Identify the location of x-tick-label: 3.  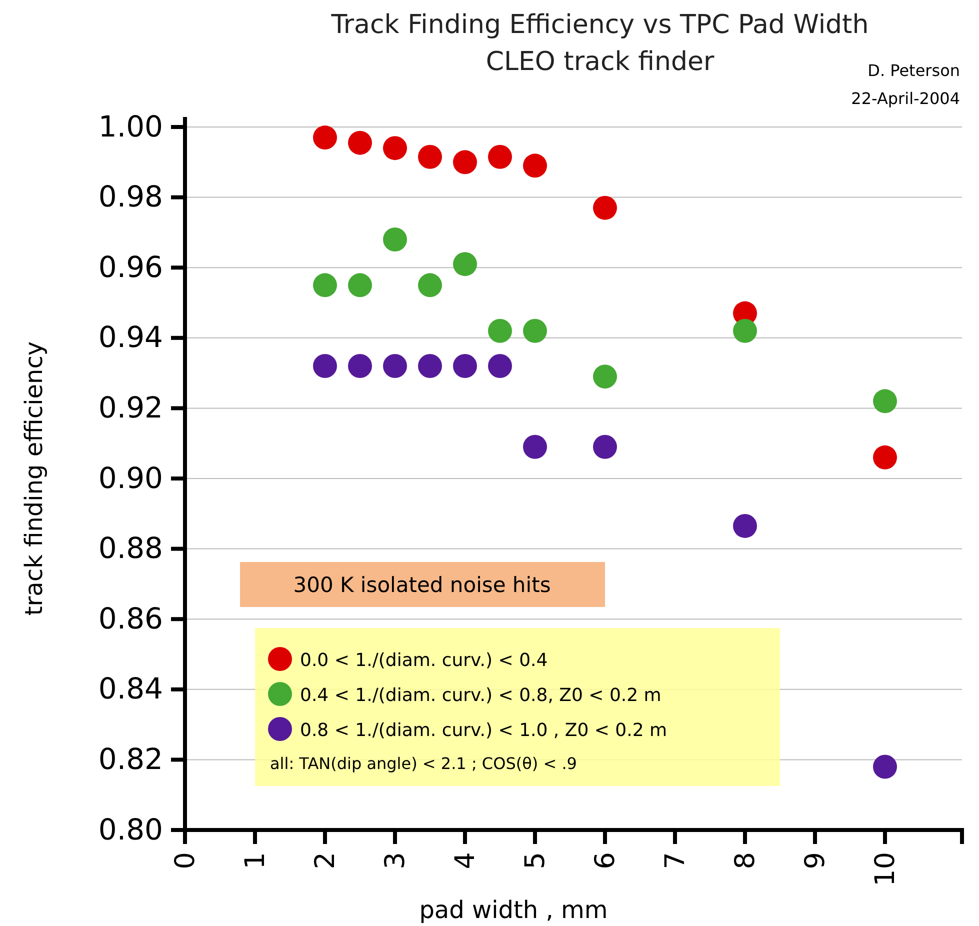
(395, 861).